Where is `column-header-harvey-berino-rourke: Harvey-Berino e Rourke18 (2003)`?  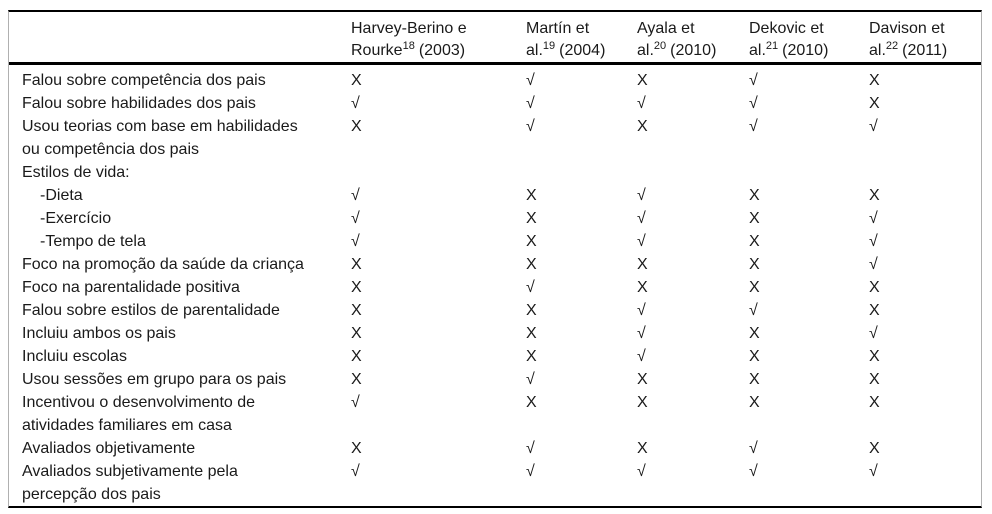 column-header-harvey-berino-rourke: Harvey-Berino e Rourke18 (2003) is located at coordinates (438, 38).